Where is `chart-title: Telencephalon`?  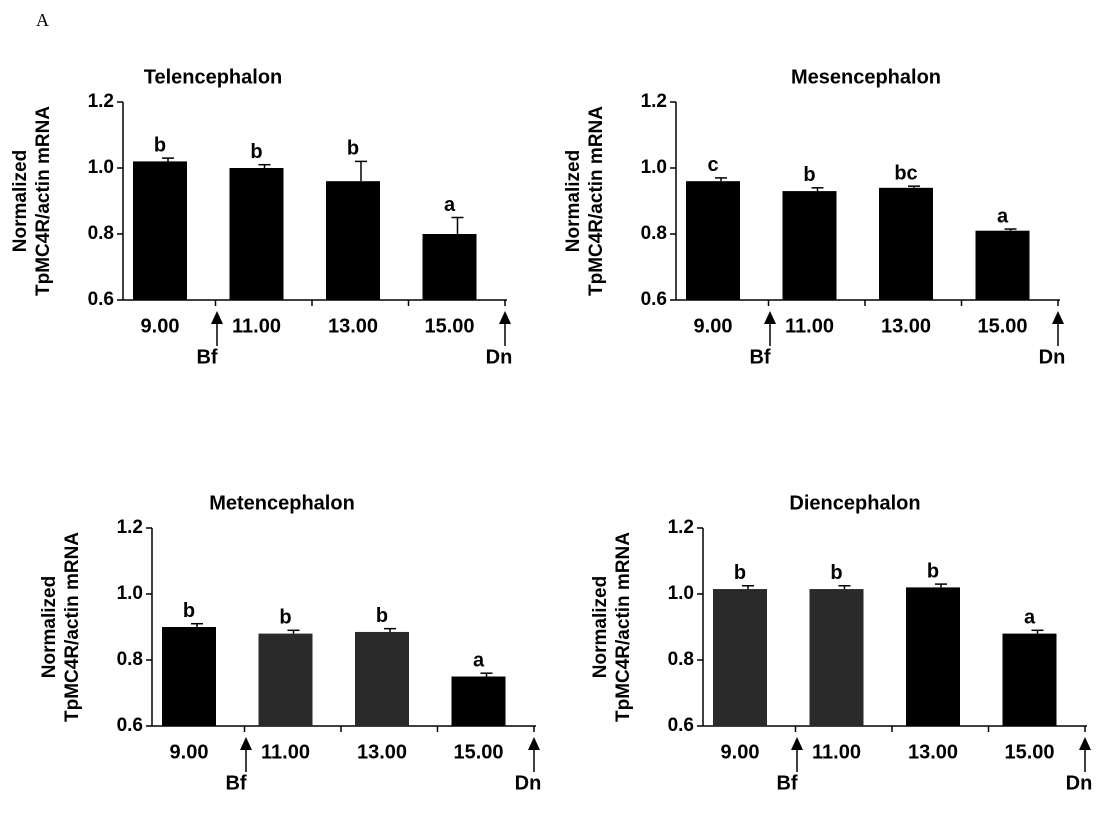
chart-title: Telencephalon is located at coordinates (213, 77).